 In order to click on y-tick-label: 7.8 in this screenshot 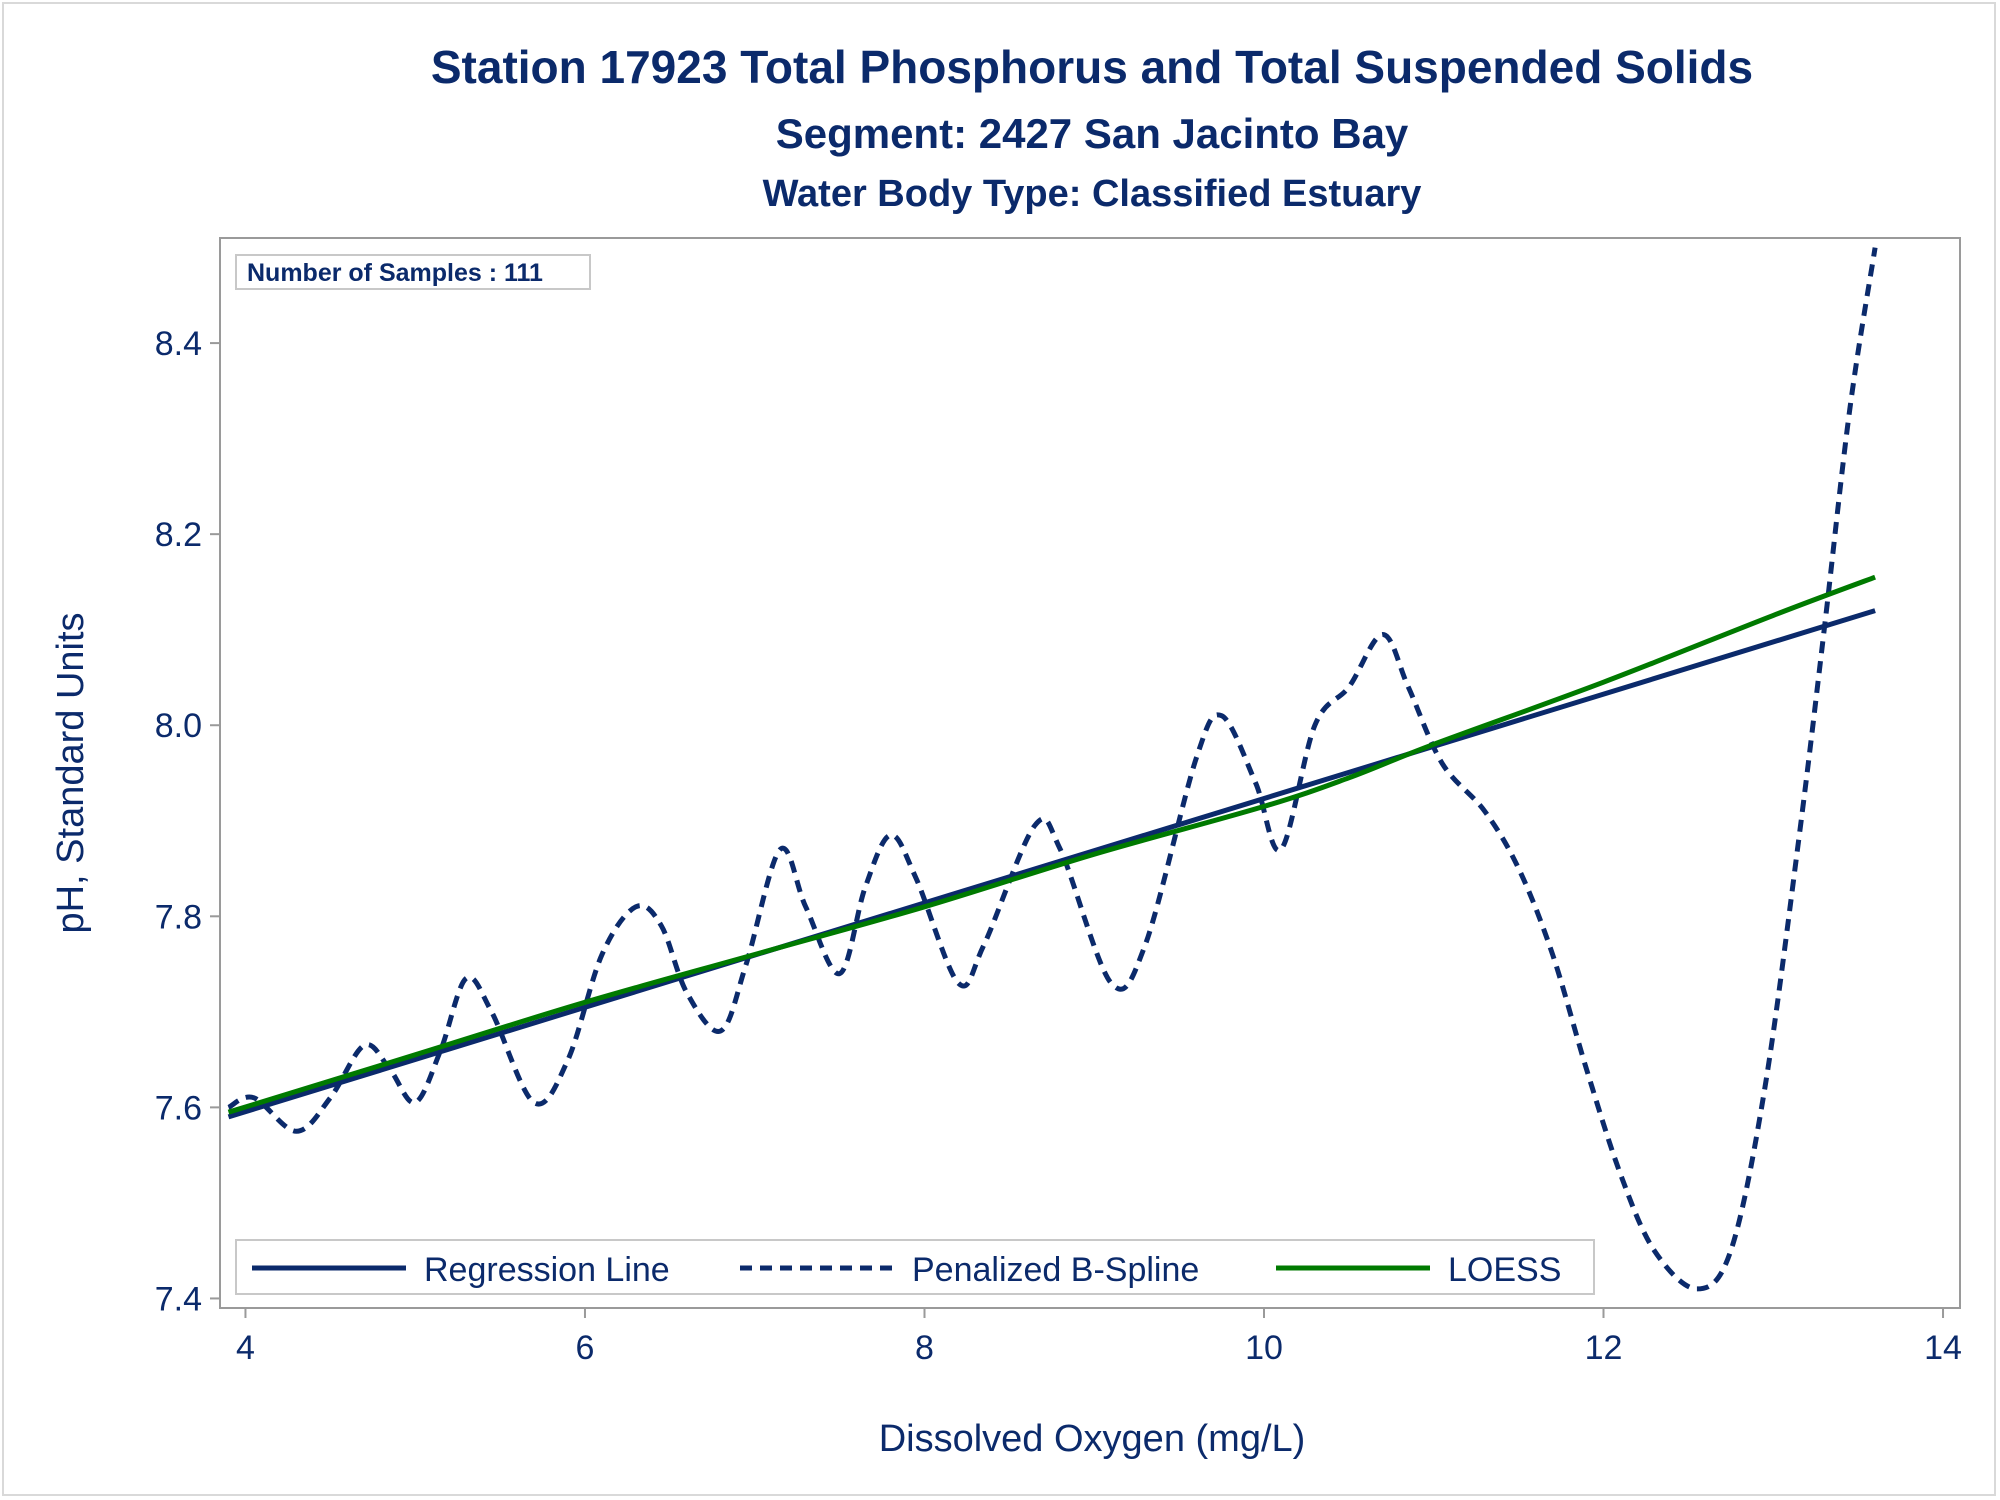, I will do `click(178, 917)`.